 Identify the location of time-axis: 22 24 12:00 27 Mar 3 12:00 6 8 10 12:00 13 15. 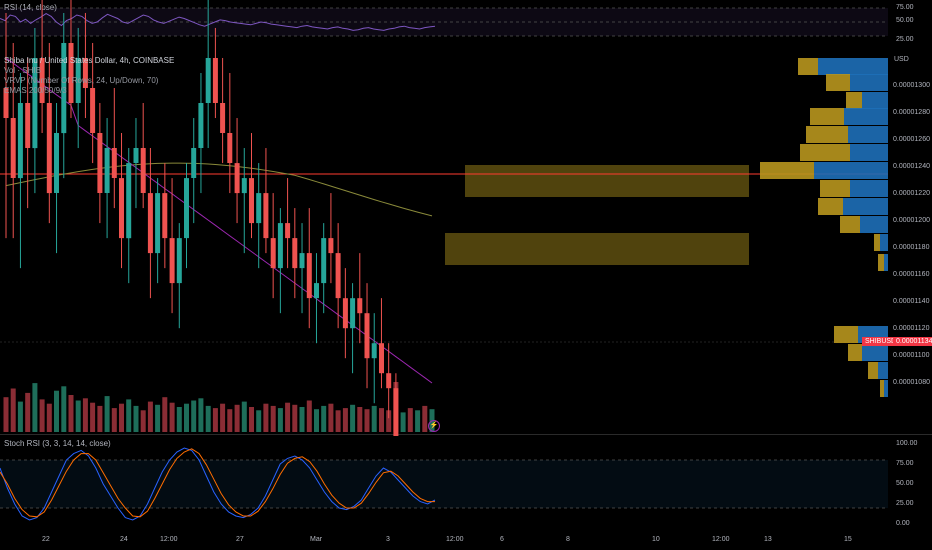
(466, 541).